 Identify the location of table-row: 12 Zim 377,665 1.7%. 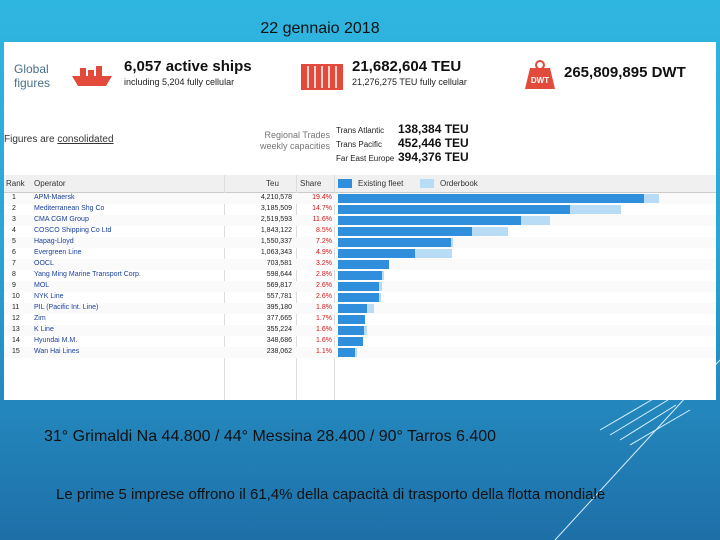
(360, 319).